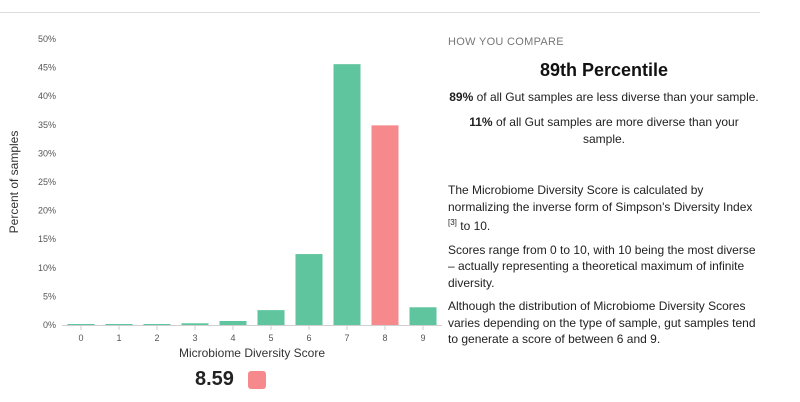 This screenshot has width=800, height=402. I want to click on x-tick-label: 0, so click(80, 338).